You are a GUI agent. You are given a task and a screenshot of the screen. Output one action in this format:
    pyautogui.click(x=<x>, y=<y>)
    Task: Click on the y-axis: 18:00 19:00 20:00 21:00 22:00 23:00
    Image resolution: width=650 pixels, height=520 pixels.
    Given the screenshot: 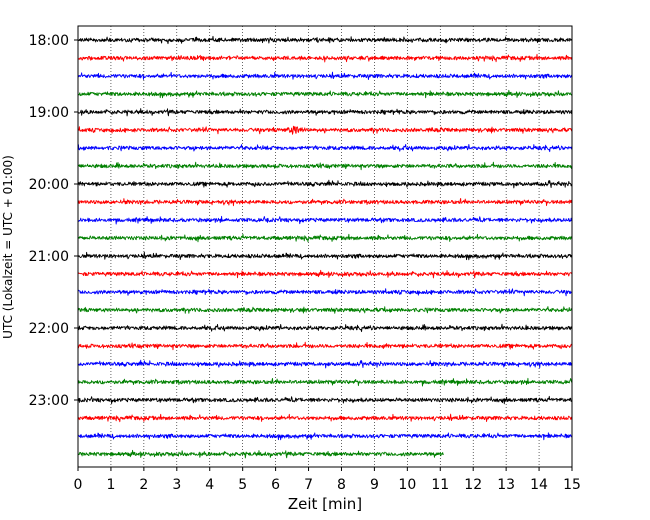 What is the action you would take?
    pyautogui.click(x=53, y=221)
    